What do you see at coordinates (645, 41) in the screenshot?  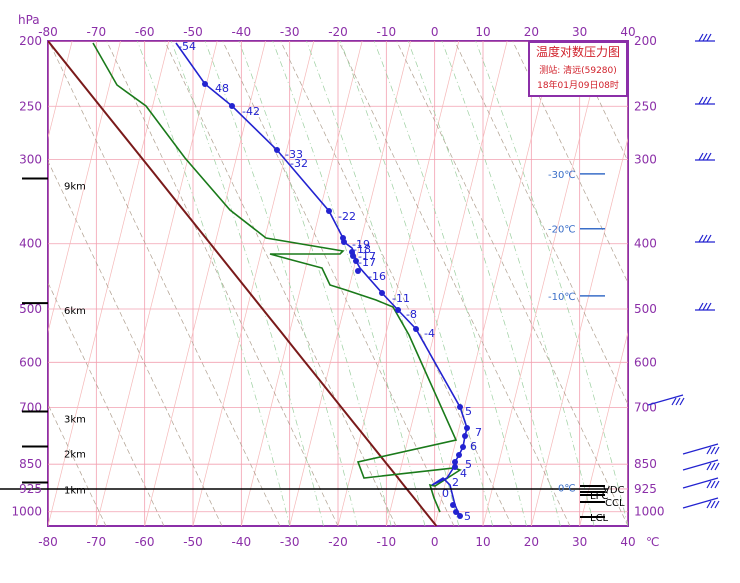 I see `y-tick-right: 200` at bounding box center [645, 41].